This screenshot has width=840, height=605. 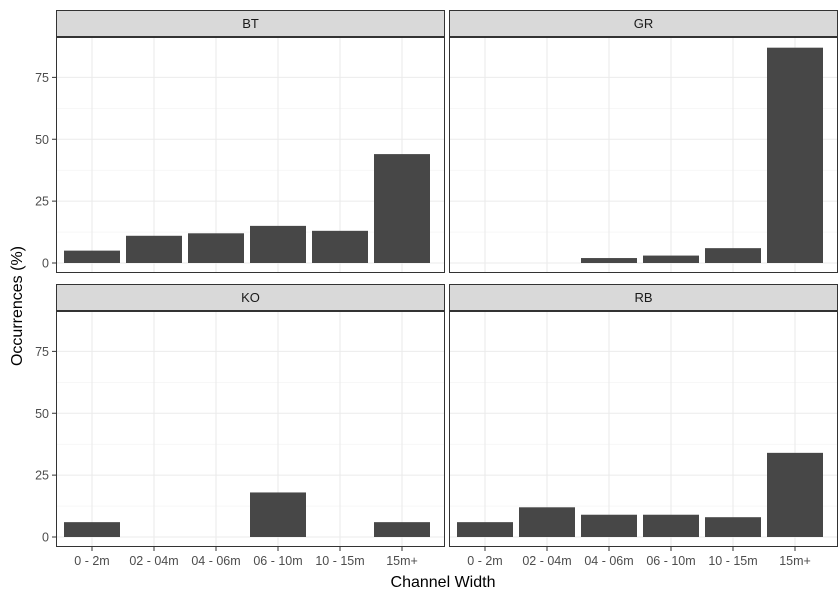 I want to click on facet-strip-gr, so click(x=643, y=23).